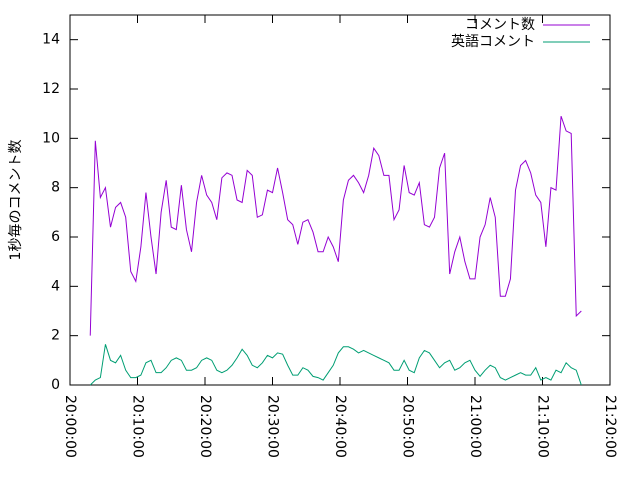 This screenshot has width=640, height=480. Describe the element at coordinates (340, 426) in the screenshot. I see `x-tick-label: 20:40:00` at that location.